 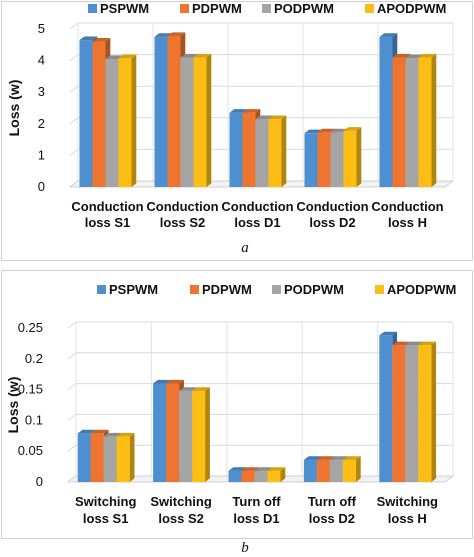 What do you see at coordinates (217, 8) in the screenshot?
I see `legend-label: PDPWM` at bounding box center [217, 8].